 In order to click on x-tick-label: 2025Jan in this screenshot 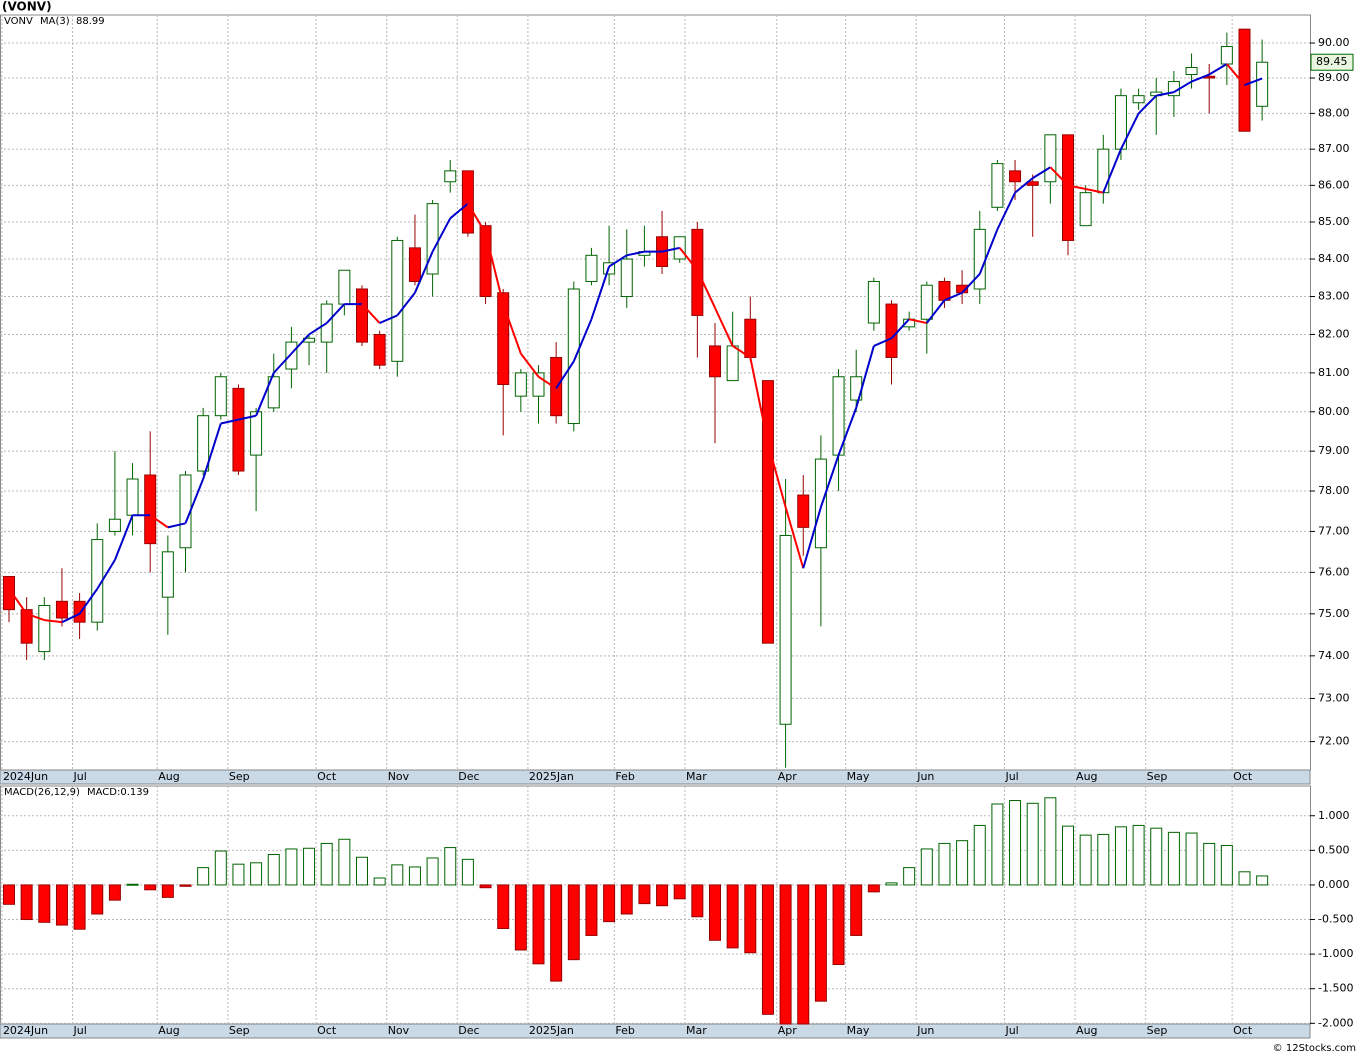, I will do `click(551, 776)`.